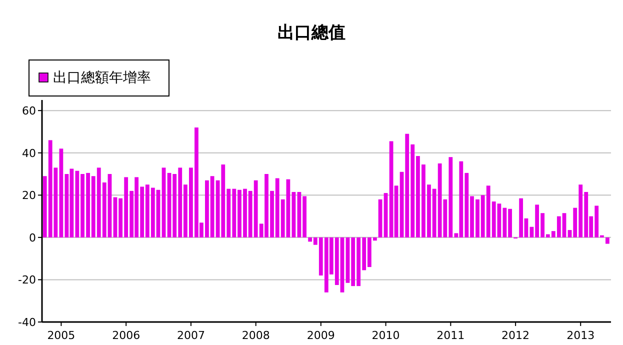  What do you see at coordinates (386, 335) in the screenshot?
I see `x-tick-label: 2010` at bounding box center [386, 335].